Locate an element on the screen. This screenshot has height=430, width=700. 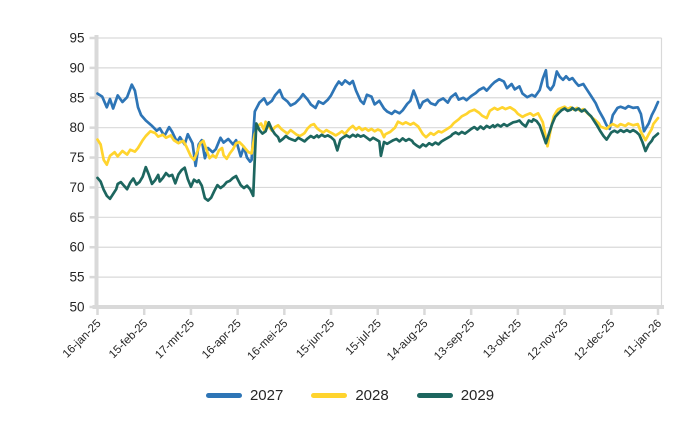
chart-legend: 2027 2028 2029 is located at coordinates (350, 395).